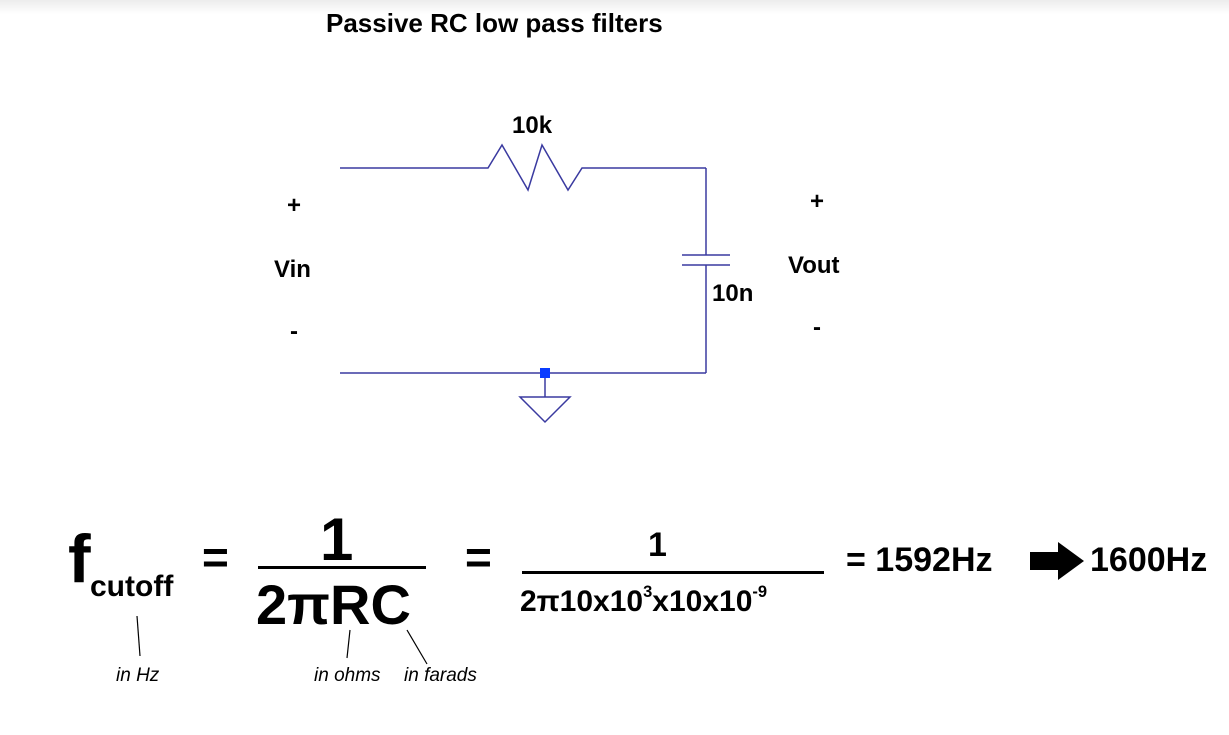  I want to click on fraction2-numerator: 1, so click(657, 545).